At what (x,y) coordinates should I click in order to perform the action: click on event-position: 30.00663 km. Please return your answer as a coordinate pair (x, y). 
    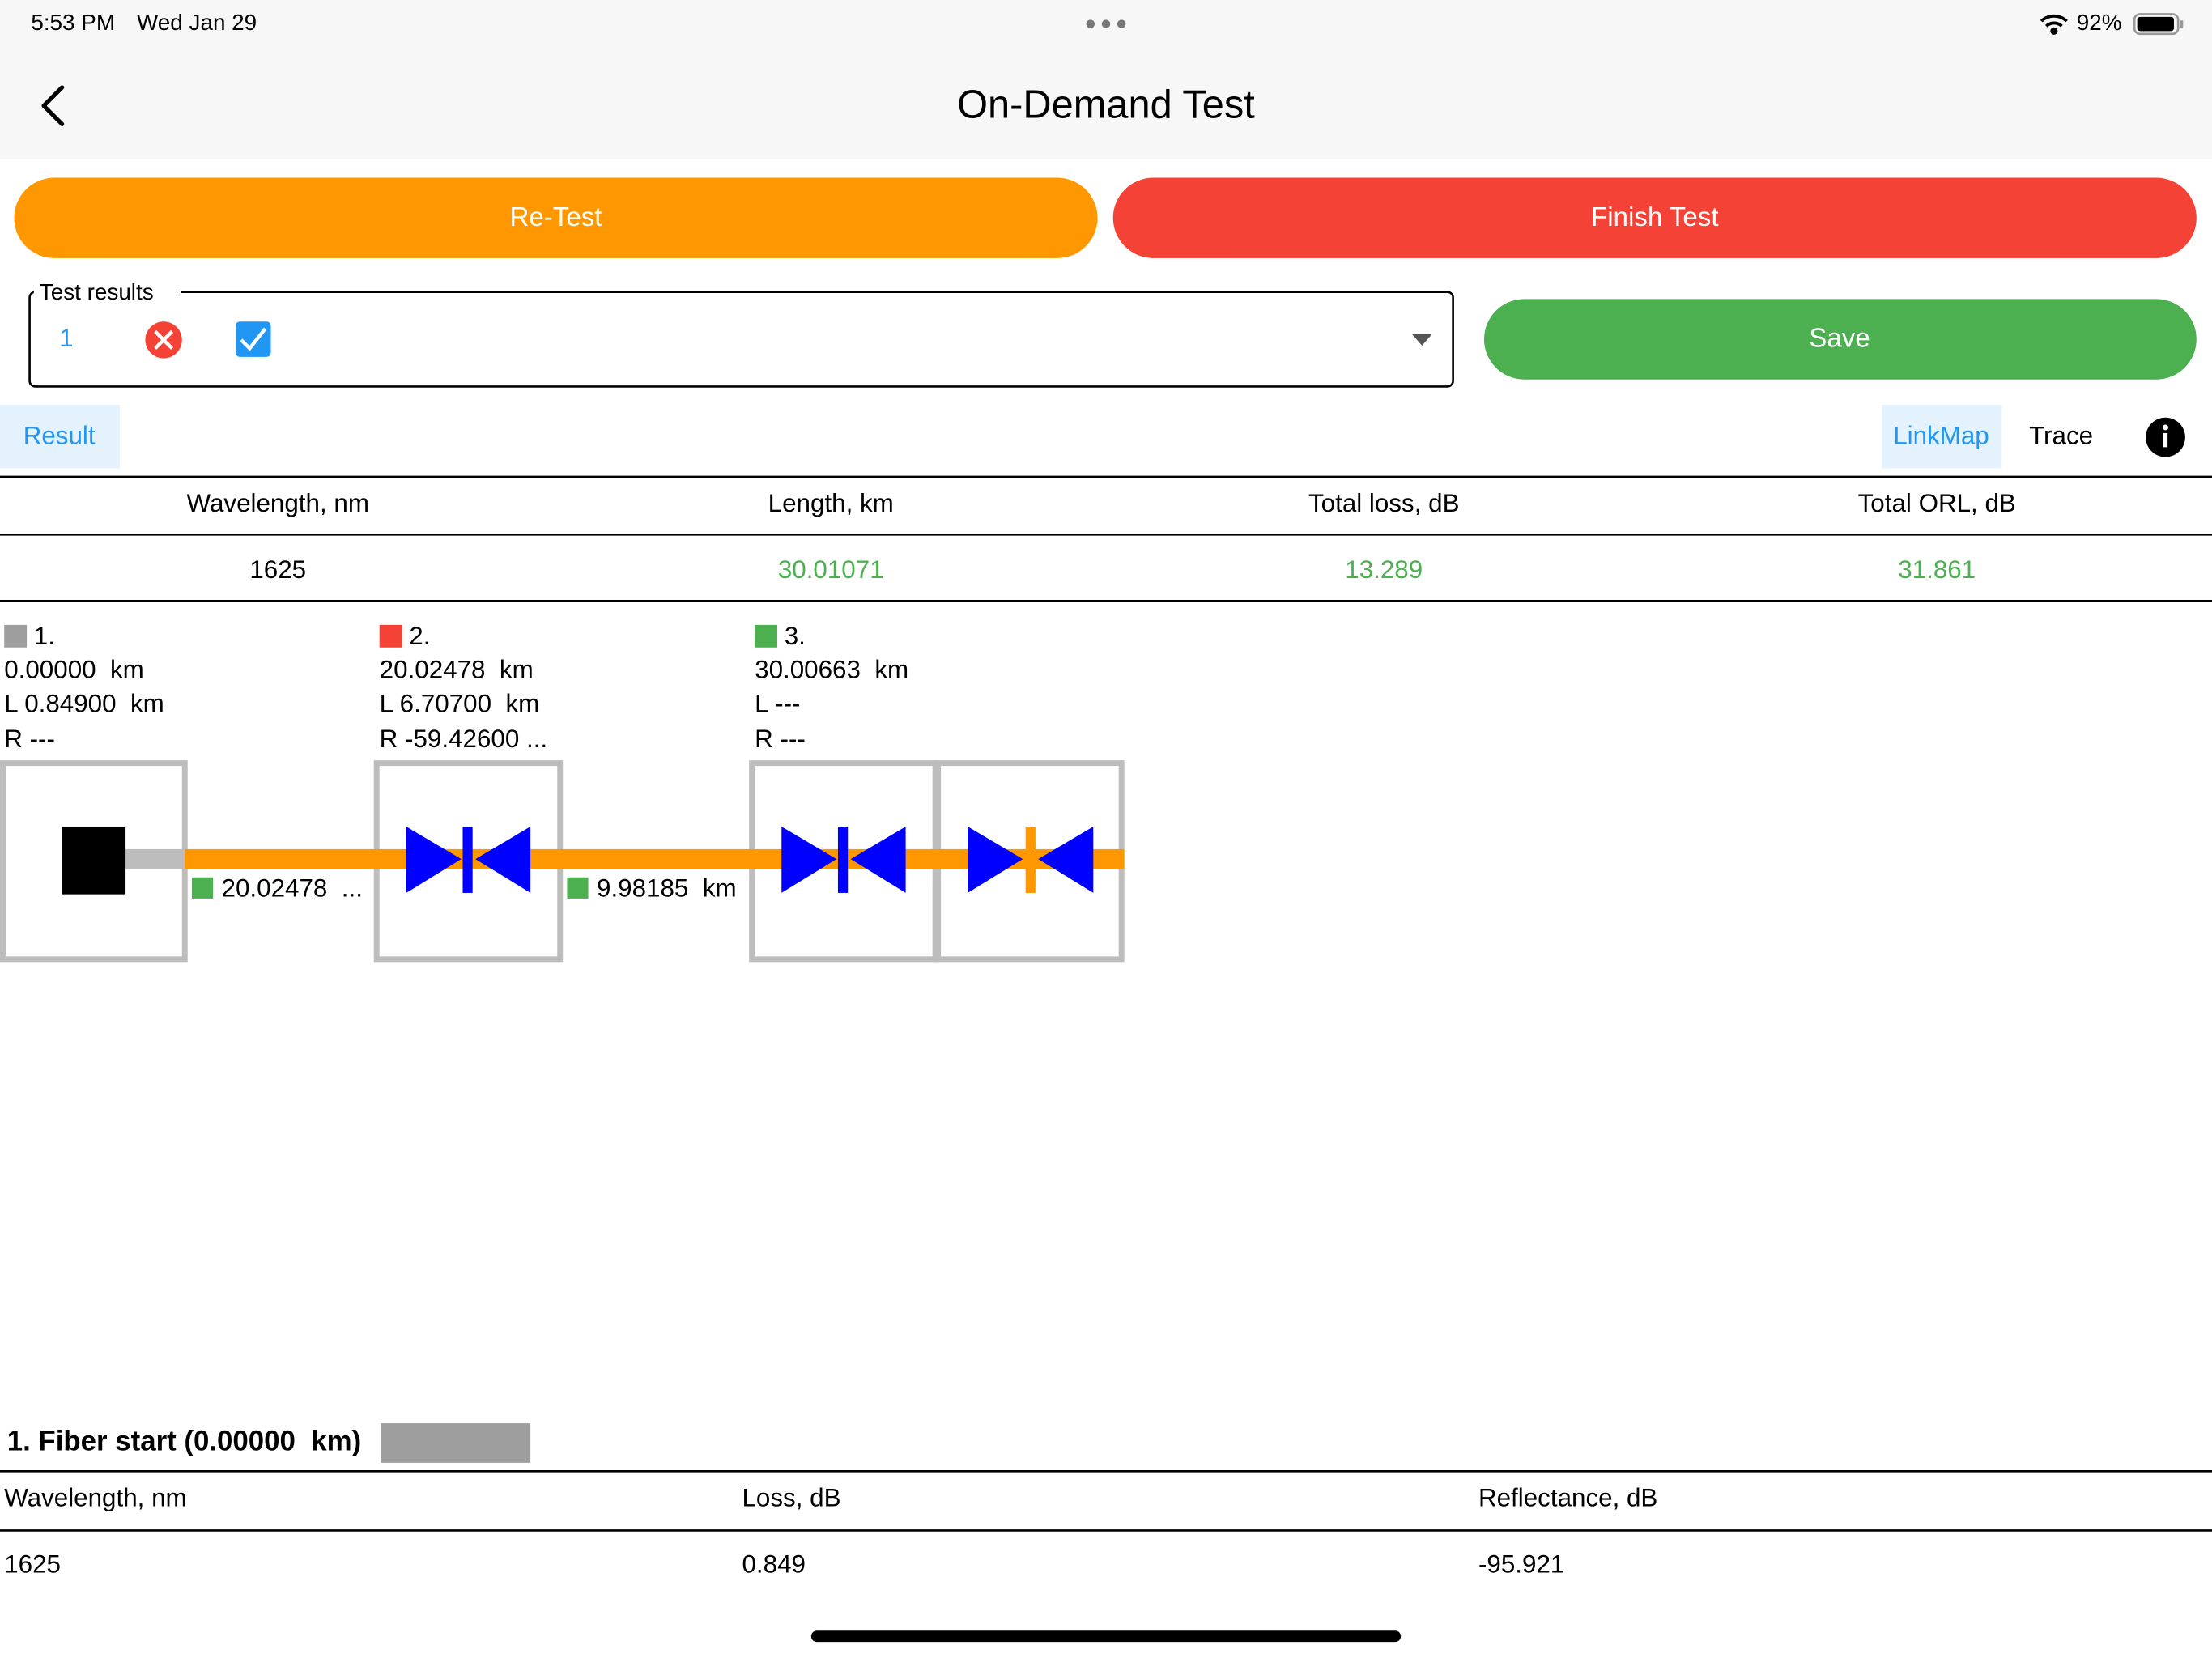
    Looking at the image, I should click on (832, 670).